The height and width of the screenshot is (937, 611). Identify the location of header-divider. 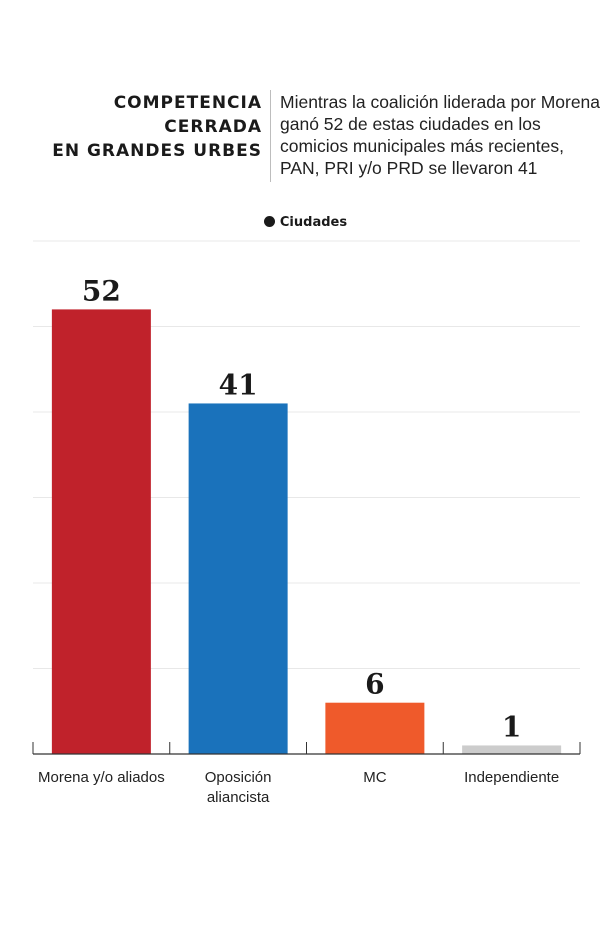
(270, 136).